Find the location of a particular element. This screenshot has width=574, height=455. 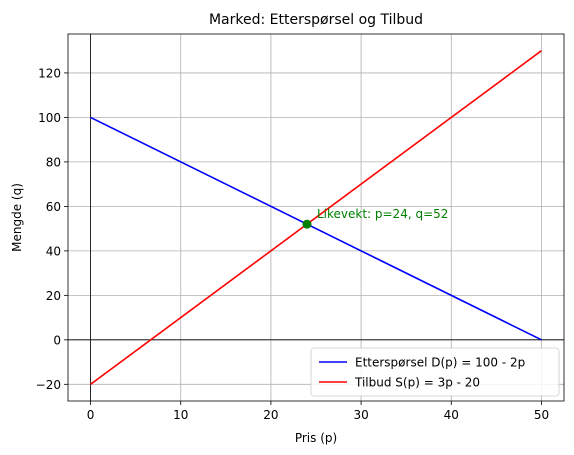

y-tick-label: −20 is located at coordinates (48, 385).